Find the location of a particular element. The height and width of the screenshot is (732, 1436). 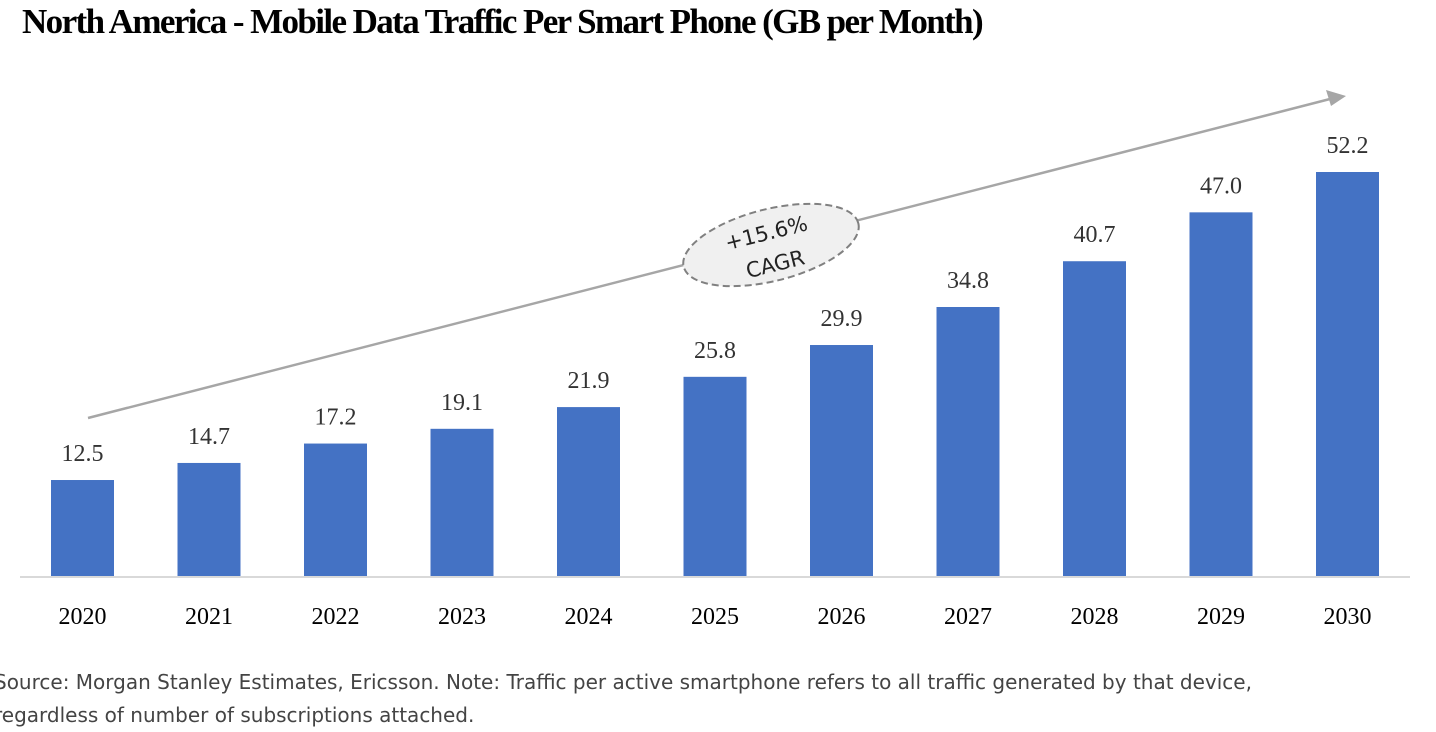

value-label-2024: 21.9 is located at coordinates (589, 381).